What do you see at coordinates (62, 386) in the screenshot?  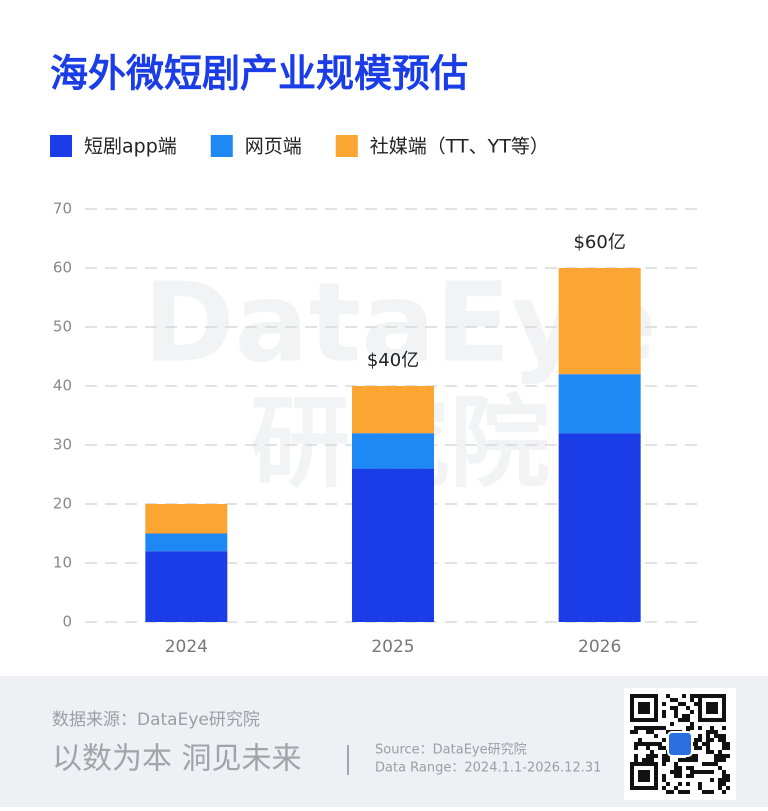 I see `y-tick-label: 40` at bounding box center [62, 386].